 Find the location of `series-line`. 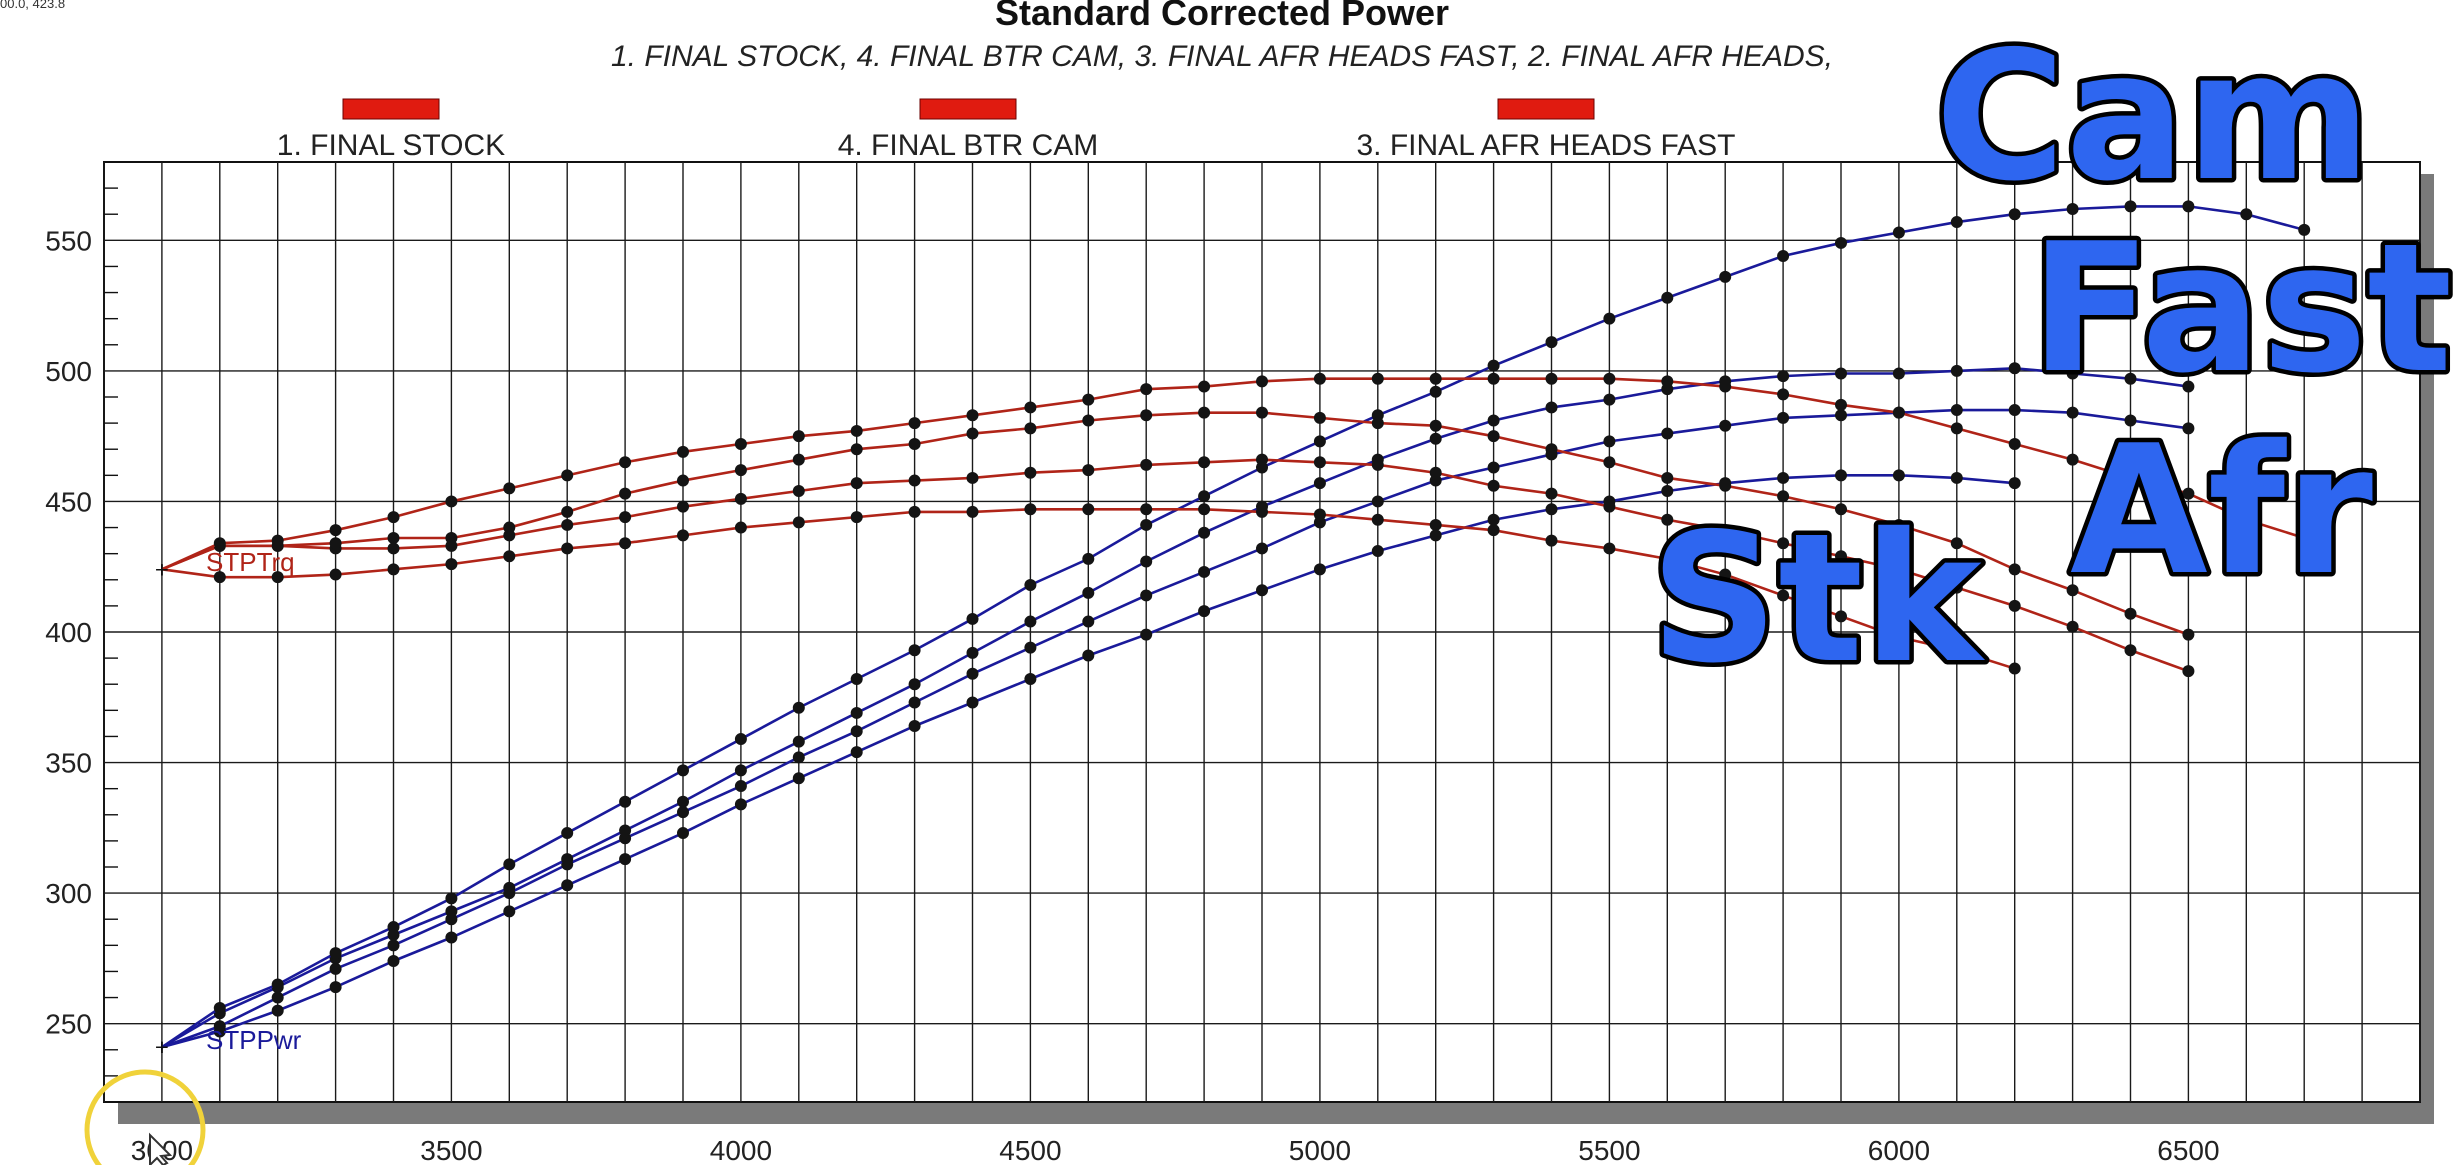

series-line is located at coordinates (1233, 474).